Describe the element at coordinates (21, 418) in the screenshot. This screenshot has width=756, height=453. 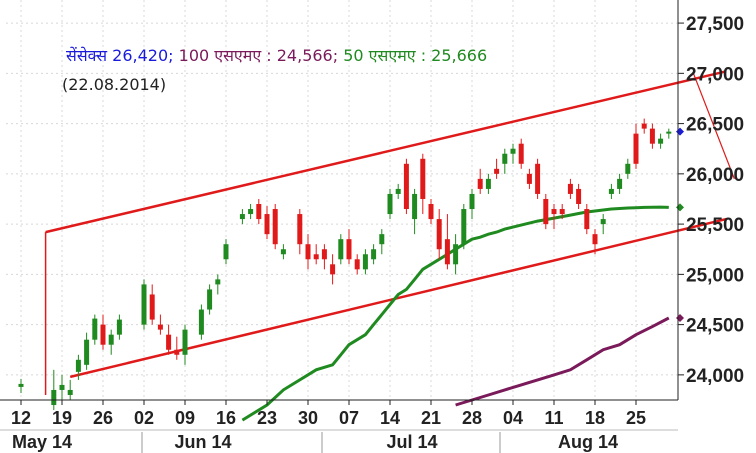
I see `x-tick-label: 12` at that location.